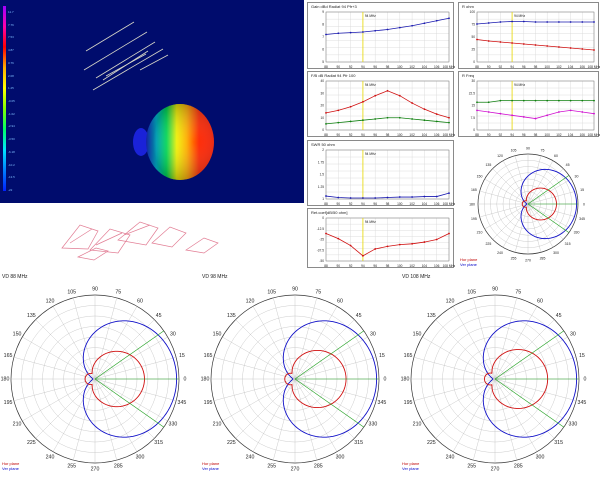 The height and width of the screenshot is (483, 600). Describe the element at coordinates (473, 12) in the screenshot. I see `y-tick-label: 100` at that location.